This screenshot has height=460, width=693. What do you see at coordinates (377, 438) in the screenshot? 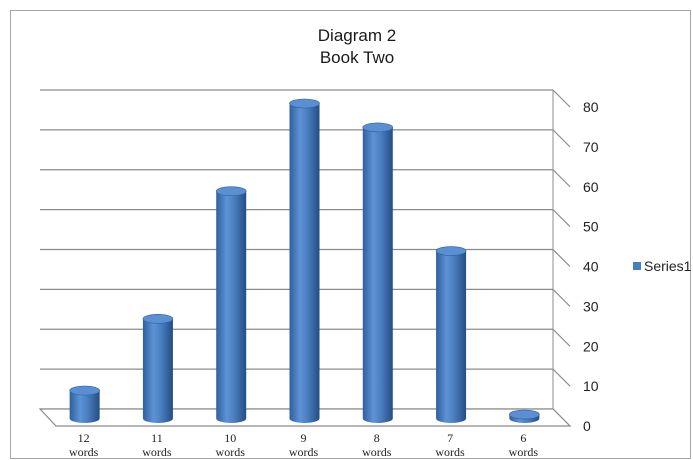
I see `x-tick-label: 8` at bounding box center [377, 438].